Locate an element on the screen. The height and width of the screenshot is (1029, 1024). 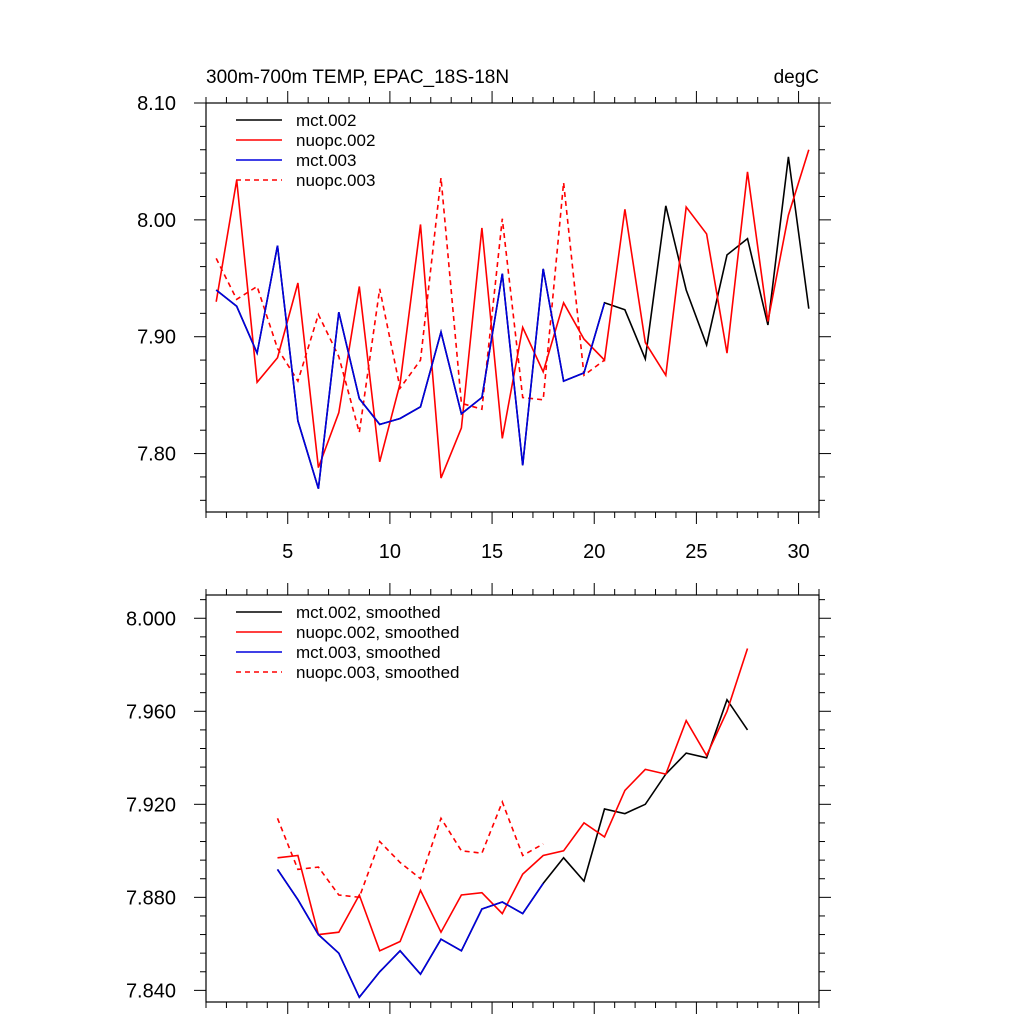
y-tick-label: 7.960 is located at coordinates (151, 712).